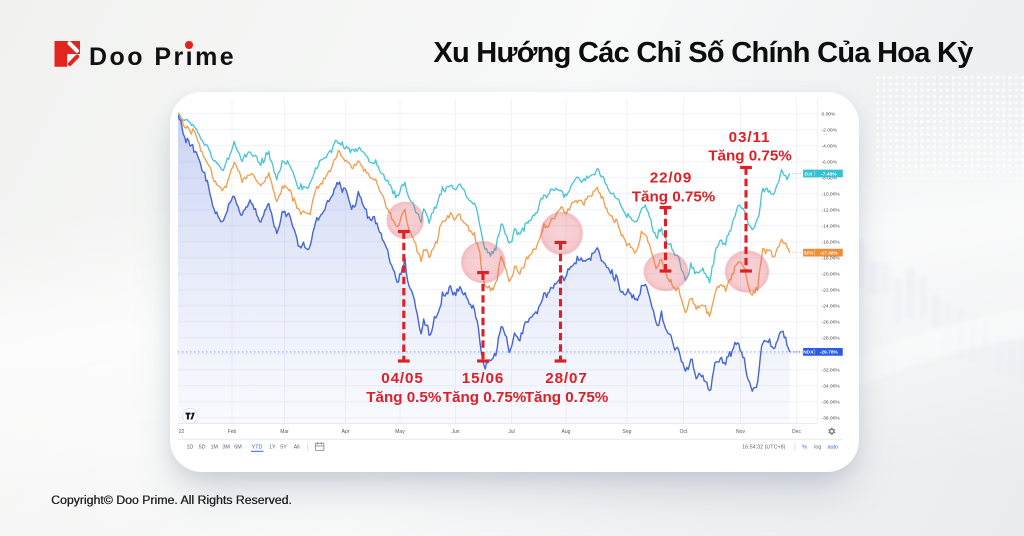 Image resolution: width=1024 pixels, height=536 pixels. Describe the element at coordinates (272, 448) in the screenshot. I see `svg-text: 1Y` at that location.